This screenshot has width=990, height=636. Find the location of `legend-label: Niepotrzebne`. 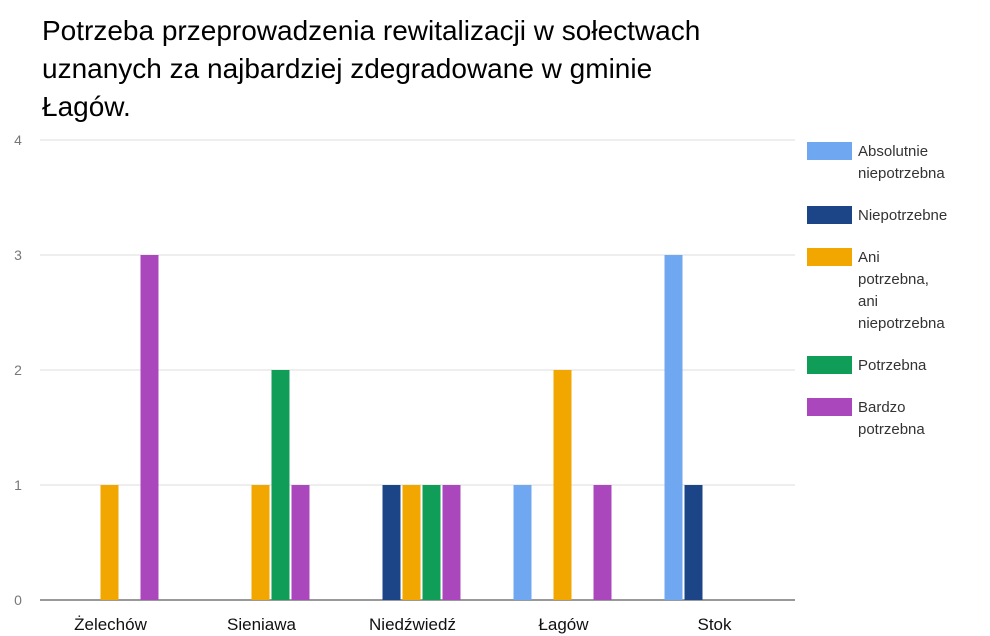

legend-label: Niepotrzebne is located at coordinates (902, 215).